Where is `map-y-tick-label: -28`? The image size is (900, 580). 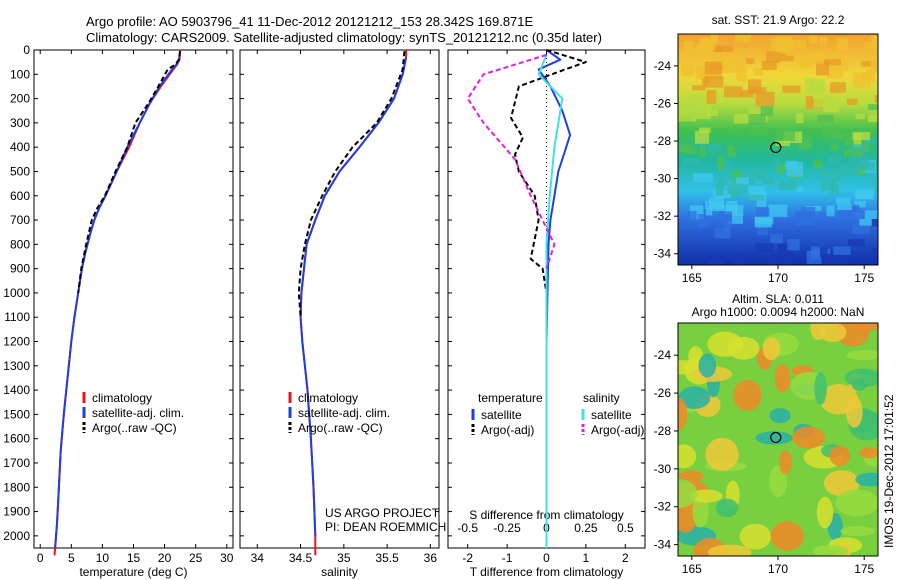 map-y-tick-label: -28 is located at coordinates (663, 431).